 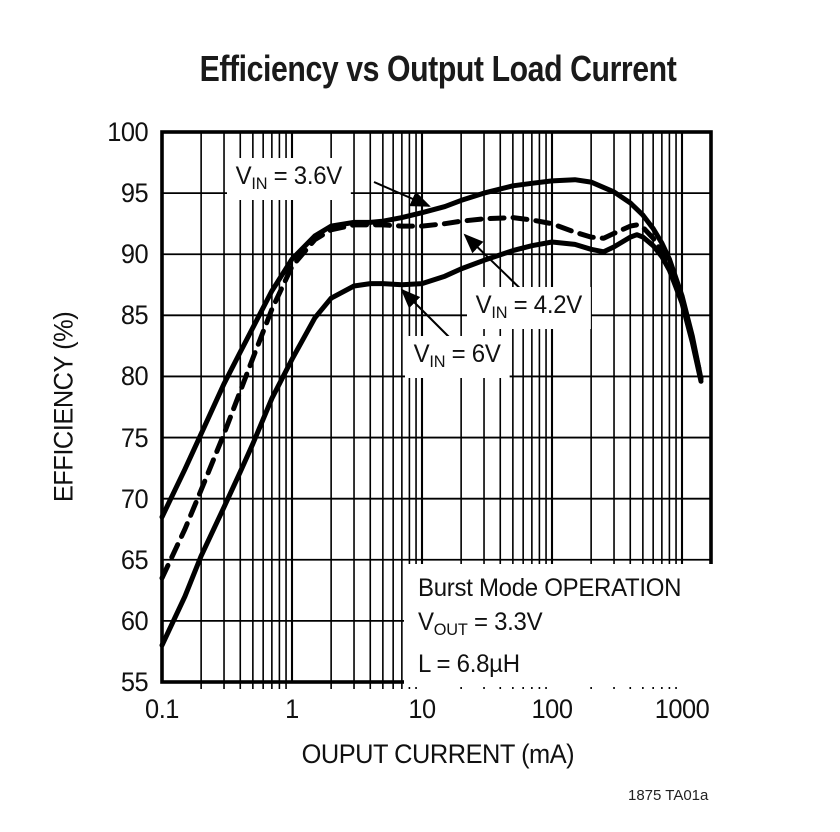 I want to click on curve-label-vin-6v-base: V, so click(x=421, y=354).